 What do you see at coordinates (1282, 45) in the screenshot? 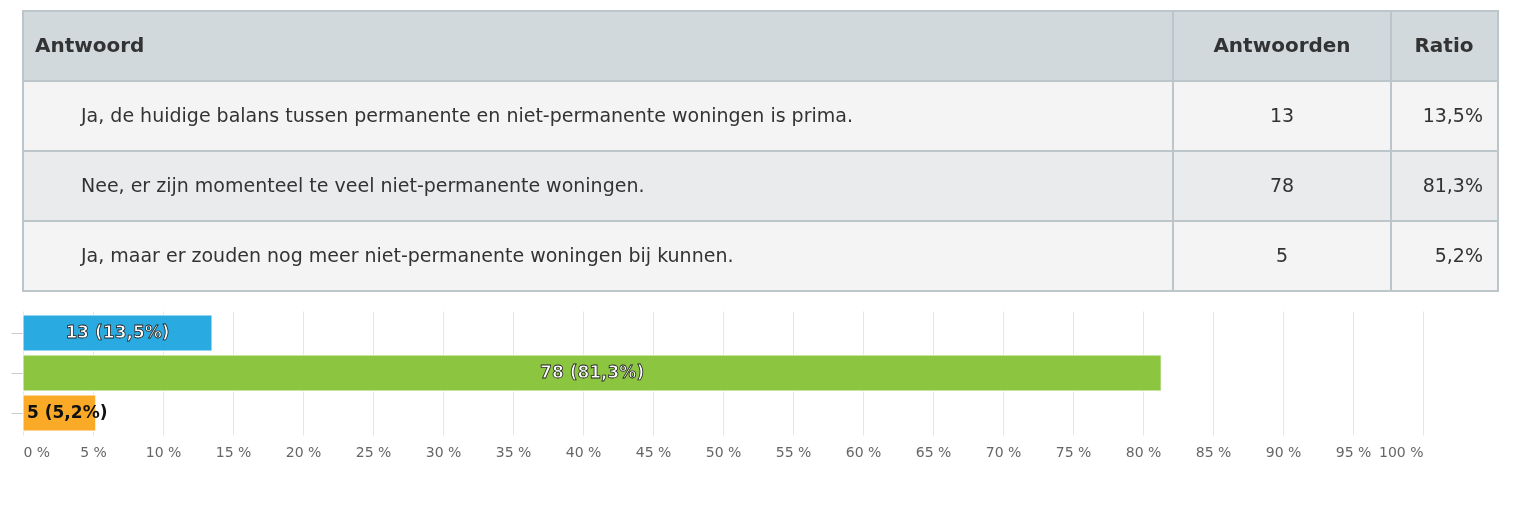
I see `text: Antwoorden` at bounding box center [1282, 45].